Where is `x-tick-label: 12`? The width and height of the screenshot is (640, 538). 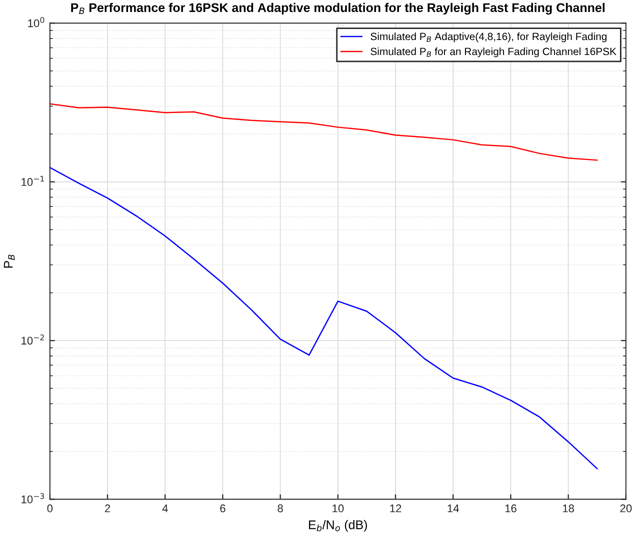 x-tick-label: 12 is located at coordinates (396, 508).